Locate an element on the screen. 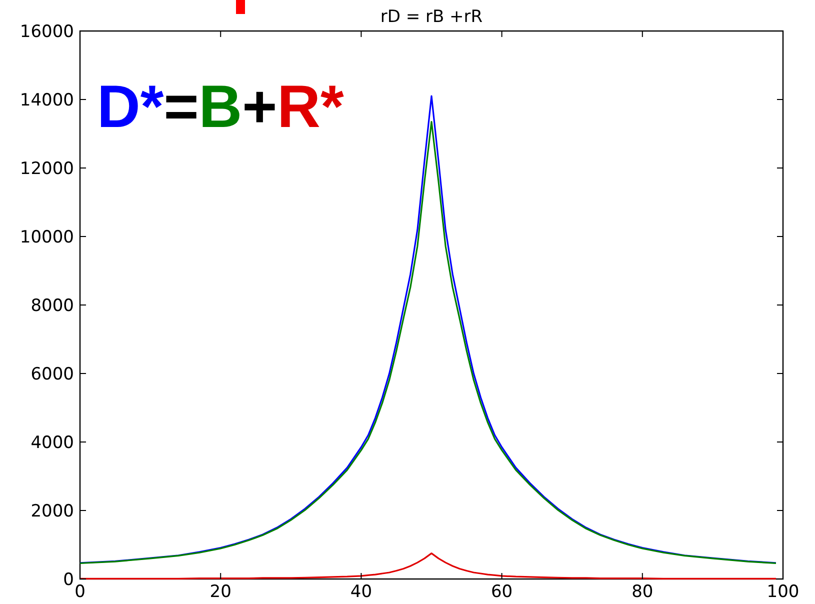  y-tick-label: 8000 is located at coordinates (52, 306).